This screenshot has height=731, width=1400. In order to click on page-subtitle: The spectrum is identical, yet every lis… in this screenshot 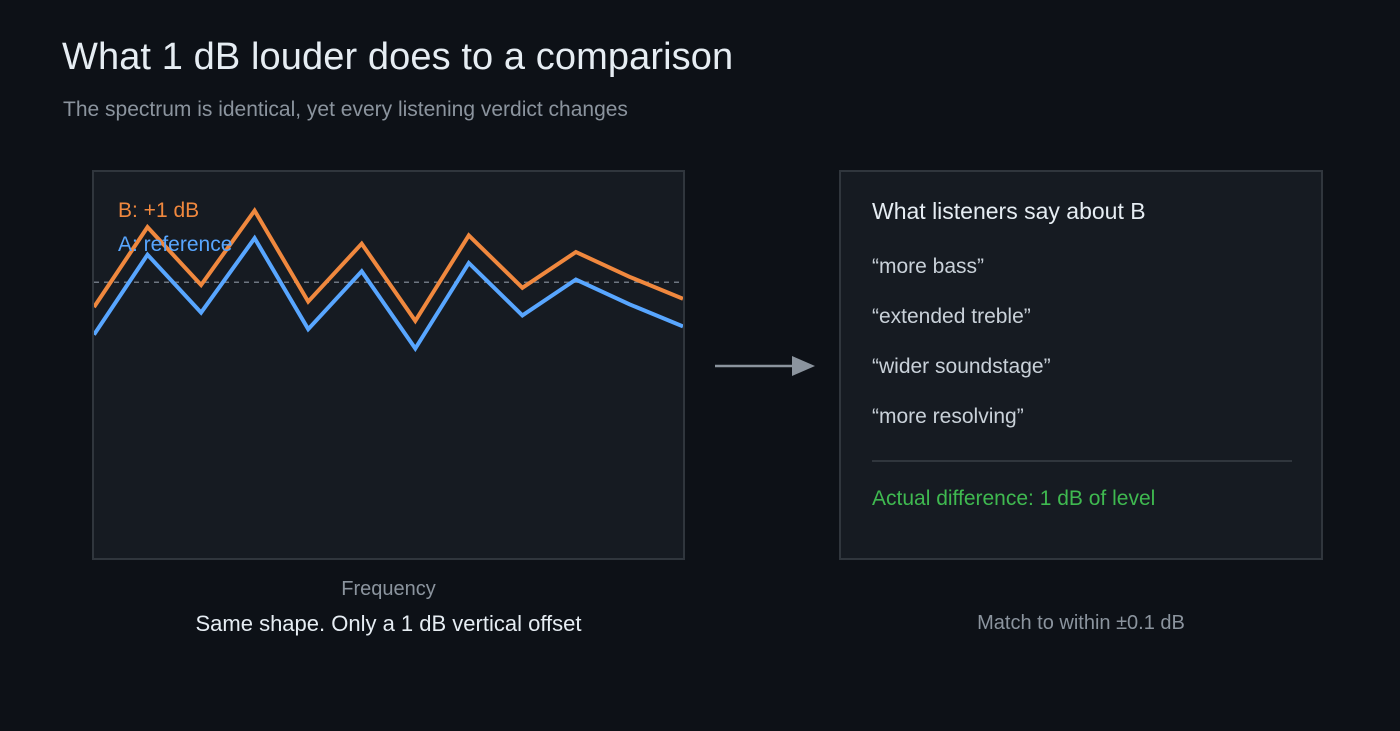, I will do `click(345, 109)`.